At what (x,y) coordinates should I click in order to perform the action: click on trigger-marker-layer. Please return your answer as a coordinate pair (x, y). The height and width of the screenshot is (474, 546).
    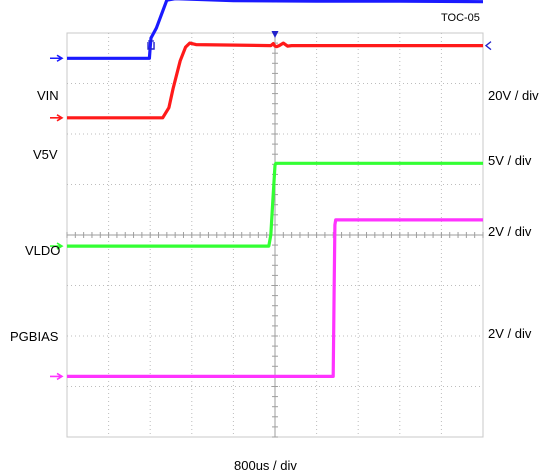
    Looking at the image, I should click on (319, 41).